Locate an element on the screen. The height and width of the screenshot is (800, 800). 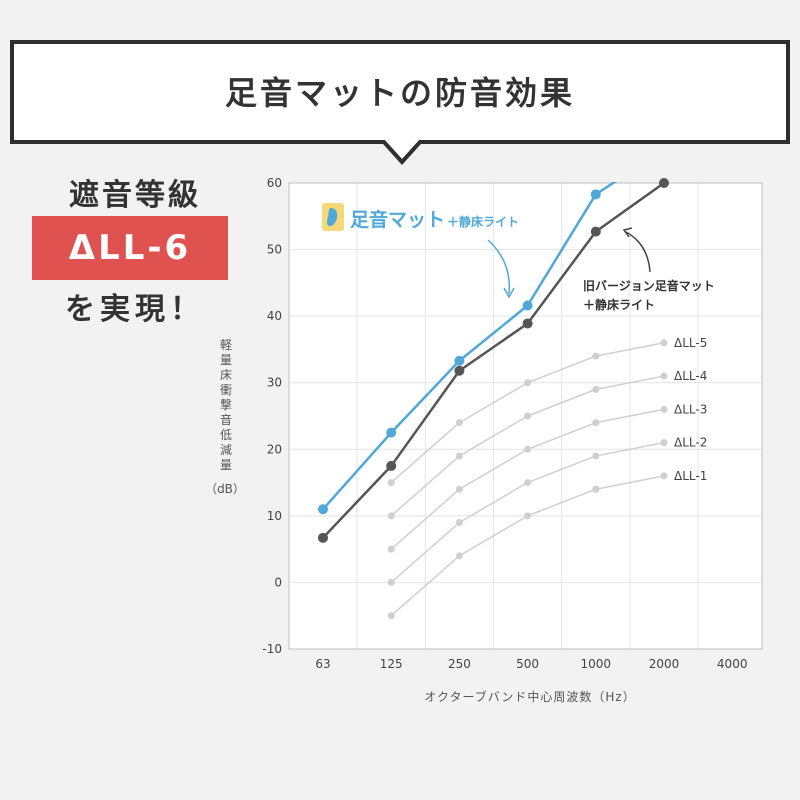
x-tick-label: 1000 is located at coordinates (596, 664).